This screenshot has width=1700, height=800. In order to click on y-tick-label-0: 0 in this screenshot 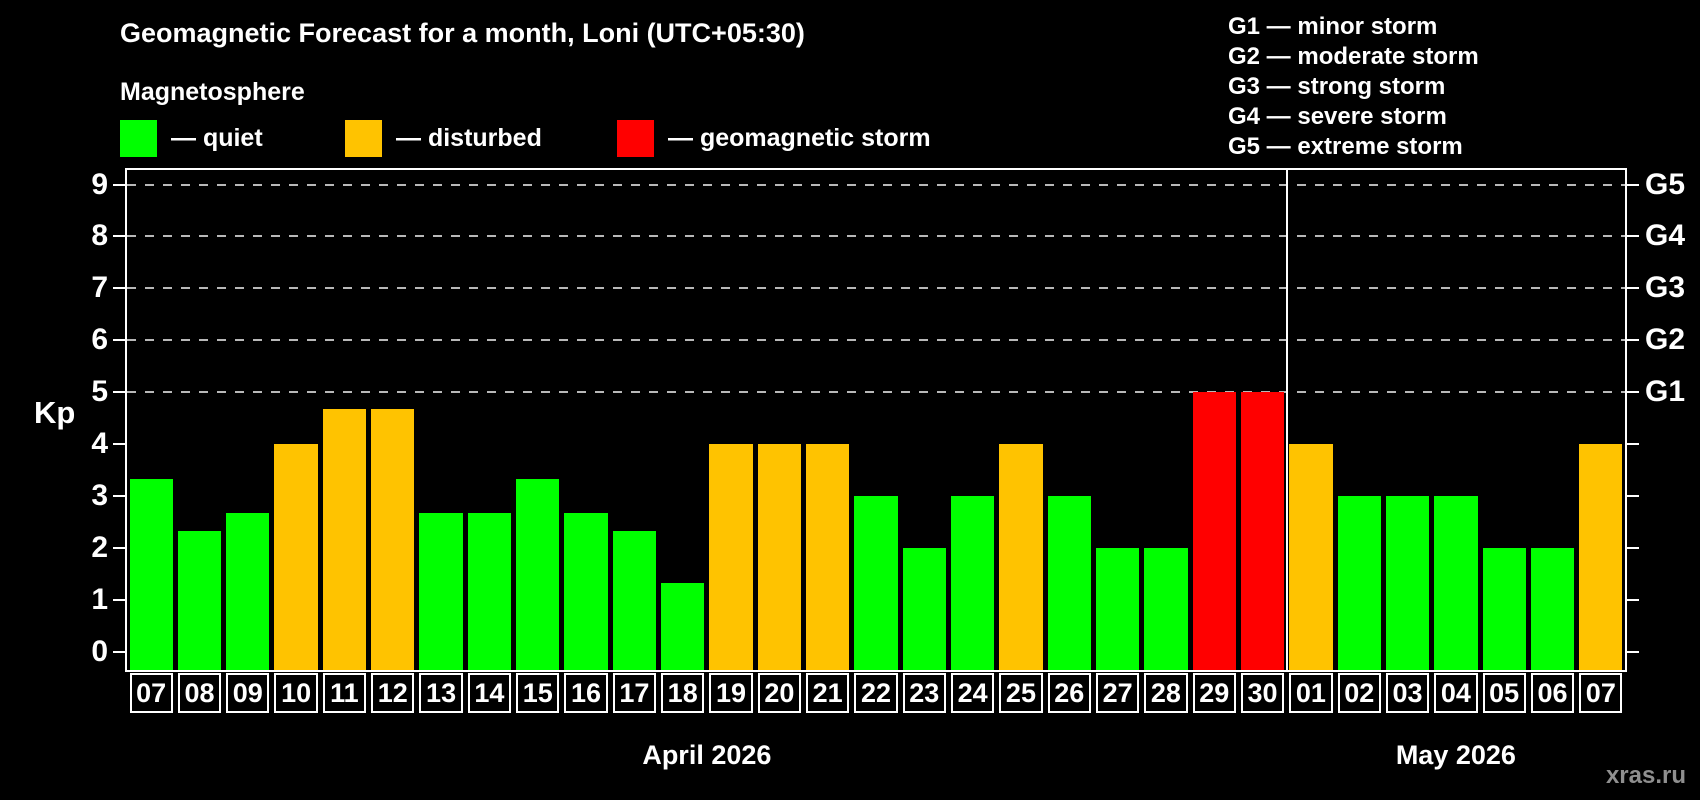, I will do `click(99, 651)`.